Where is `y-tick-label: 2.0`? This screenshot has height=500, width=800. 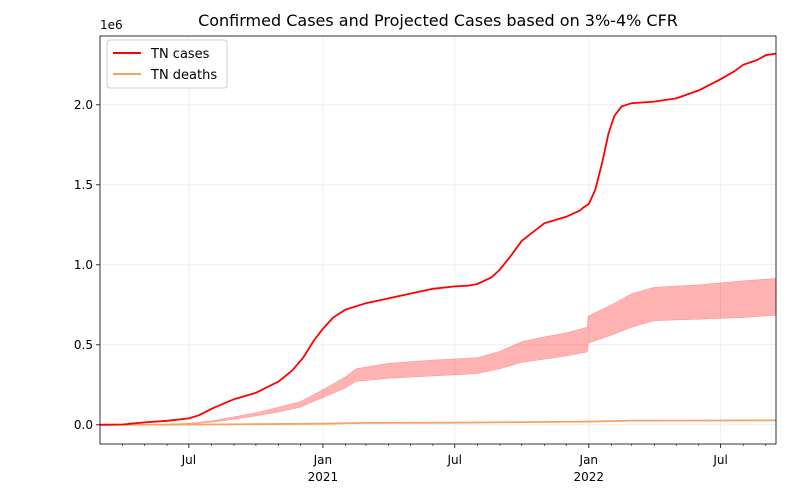
y-tick-label: 2.0 is located at coordinates (83, 105).